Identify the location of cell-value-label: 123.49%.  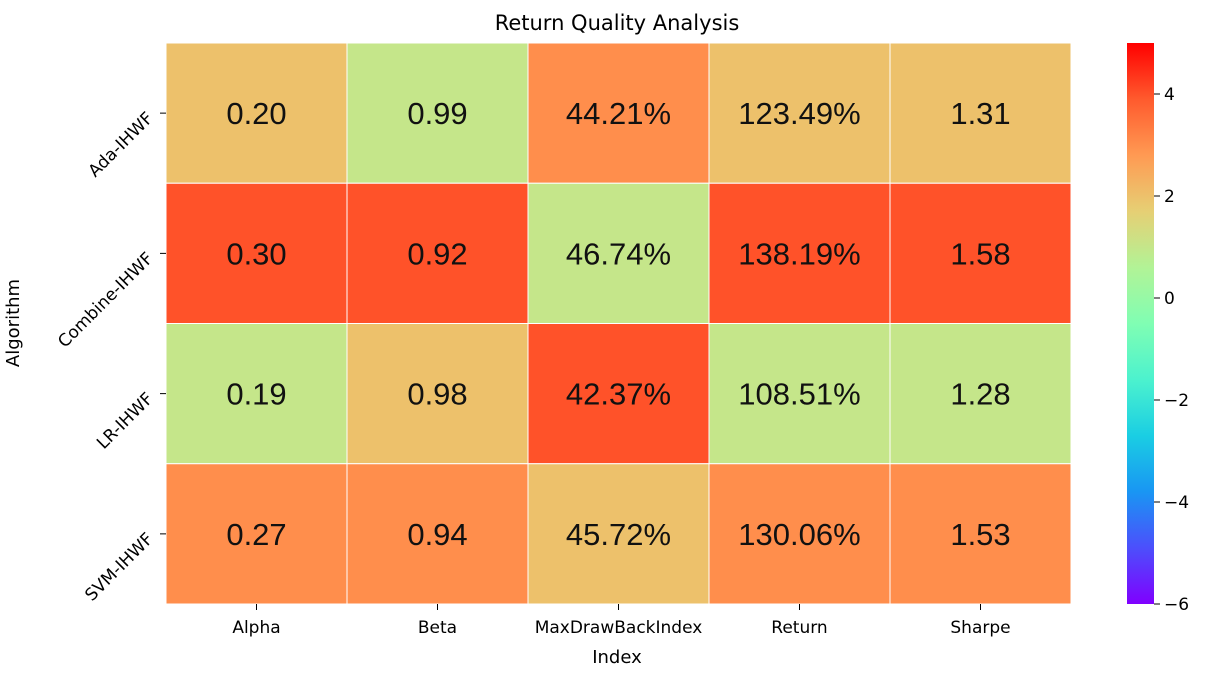
(799, 113).